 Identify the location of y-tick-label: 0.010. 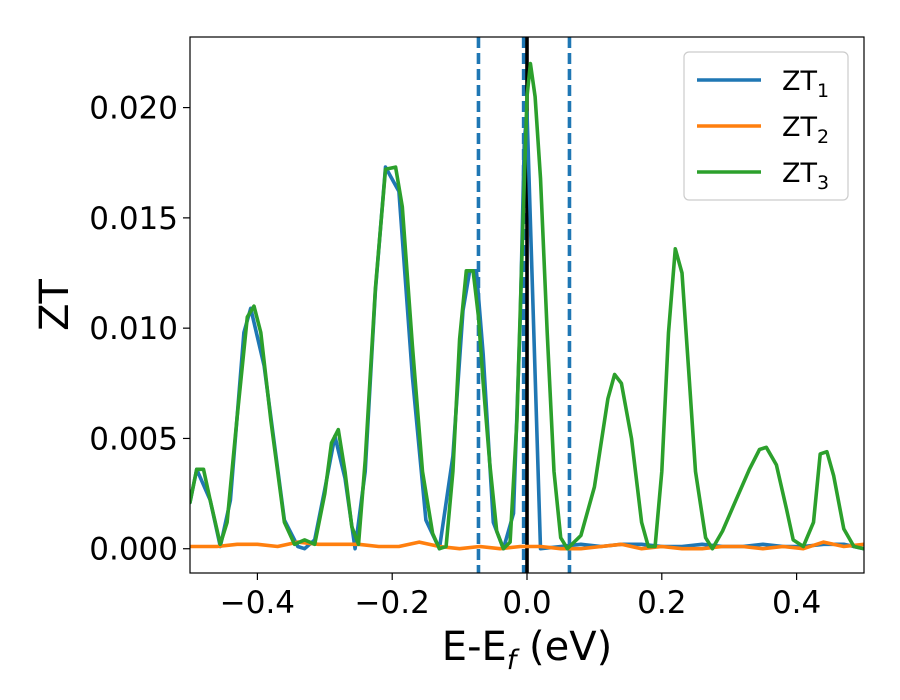
(133, 329).